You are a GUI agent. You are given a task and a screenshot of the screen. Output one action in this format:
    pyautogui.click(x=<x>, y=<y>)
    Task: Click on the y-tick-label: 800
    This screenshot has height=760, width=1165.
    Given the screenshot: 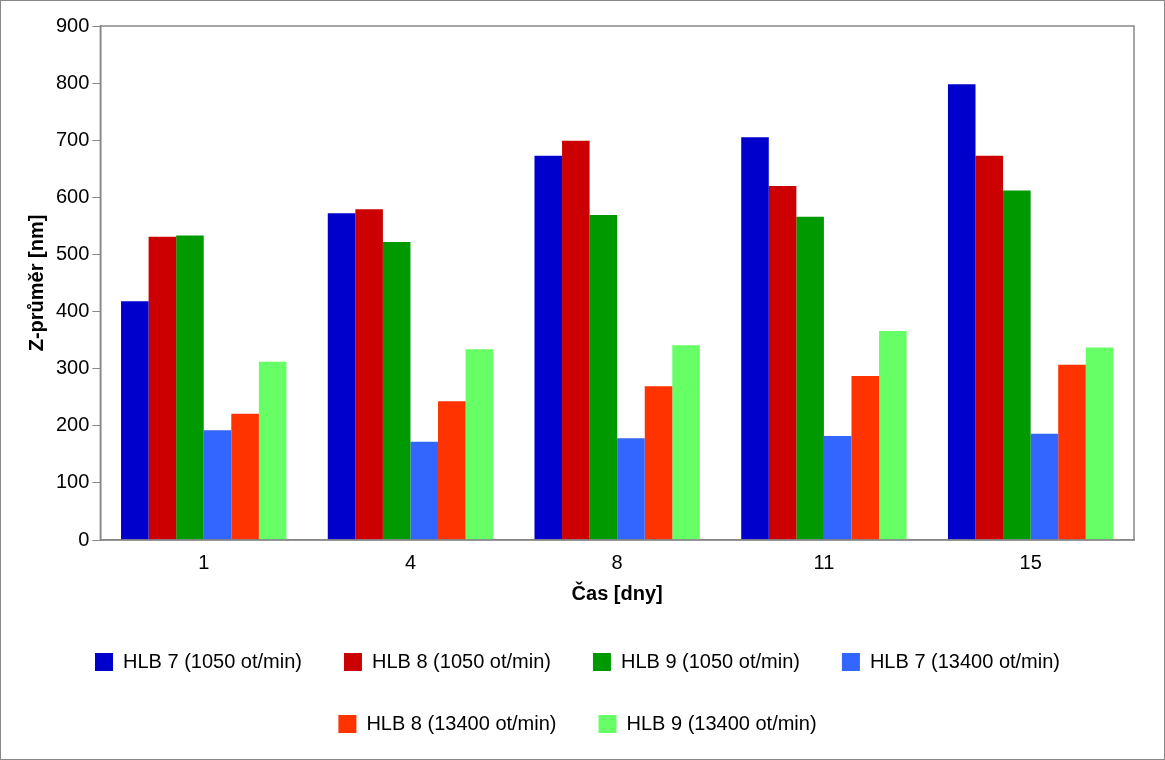 What is the action you would take?
    pyautogui.click(x=72, y=81)
    